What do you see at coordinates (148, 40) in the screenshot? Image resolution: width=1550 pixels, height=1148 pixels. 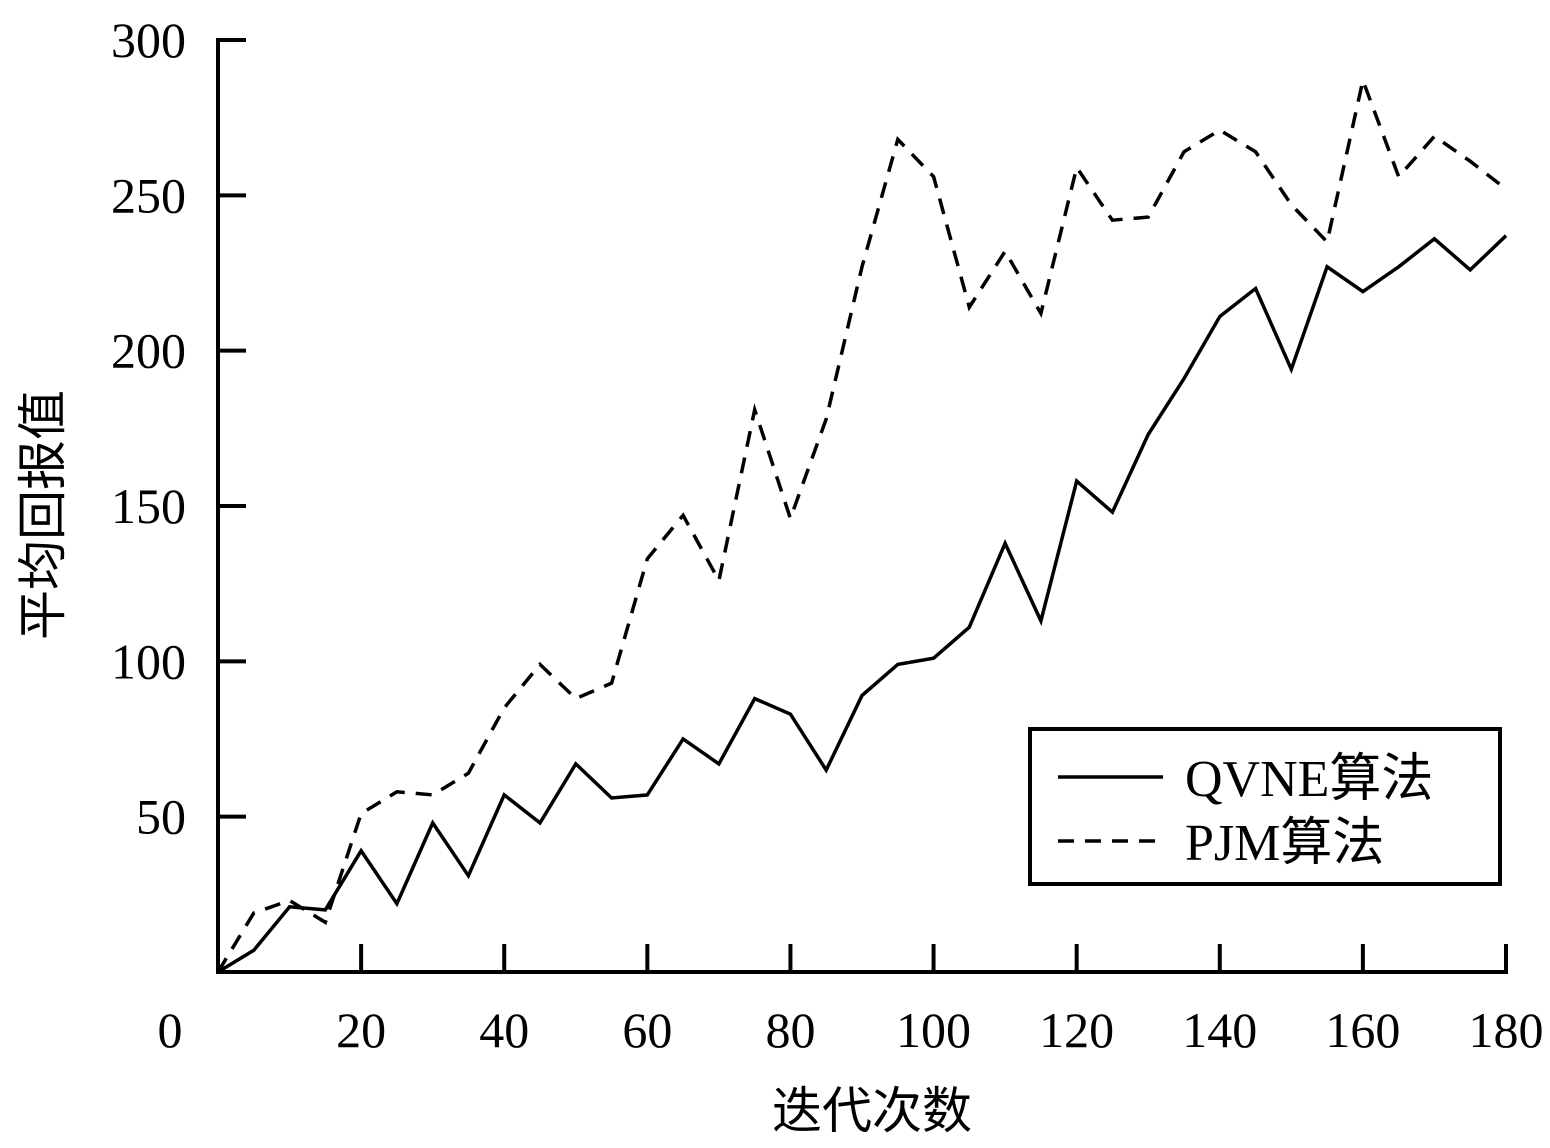 I see `y-tick-label: 300` at bounding box center [148, 40].